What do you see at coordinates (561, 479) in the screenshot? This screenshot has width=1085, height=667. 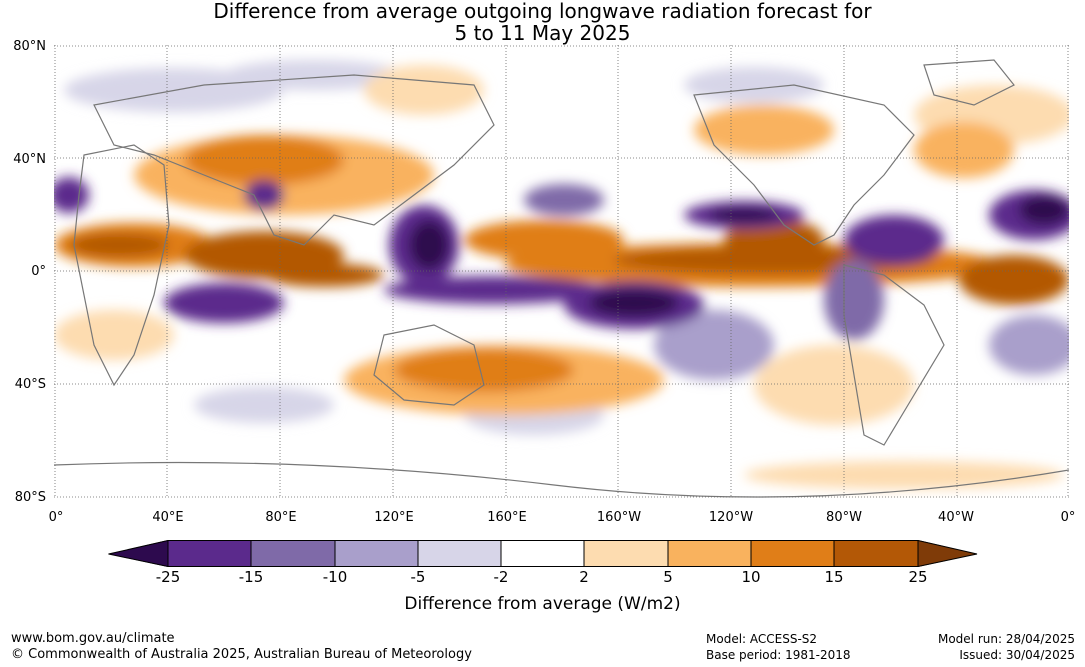 I see `antarctica-coastline` at bounding box center [561, 479].